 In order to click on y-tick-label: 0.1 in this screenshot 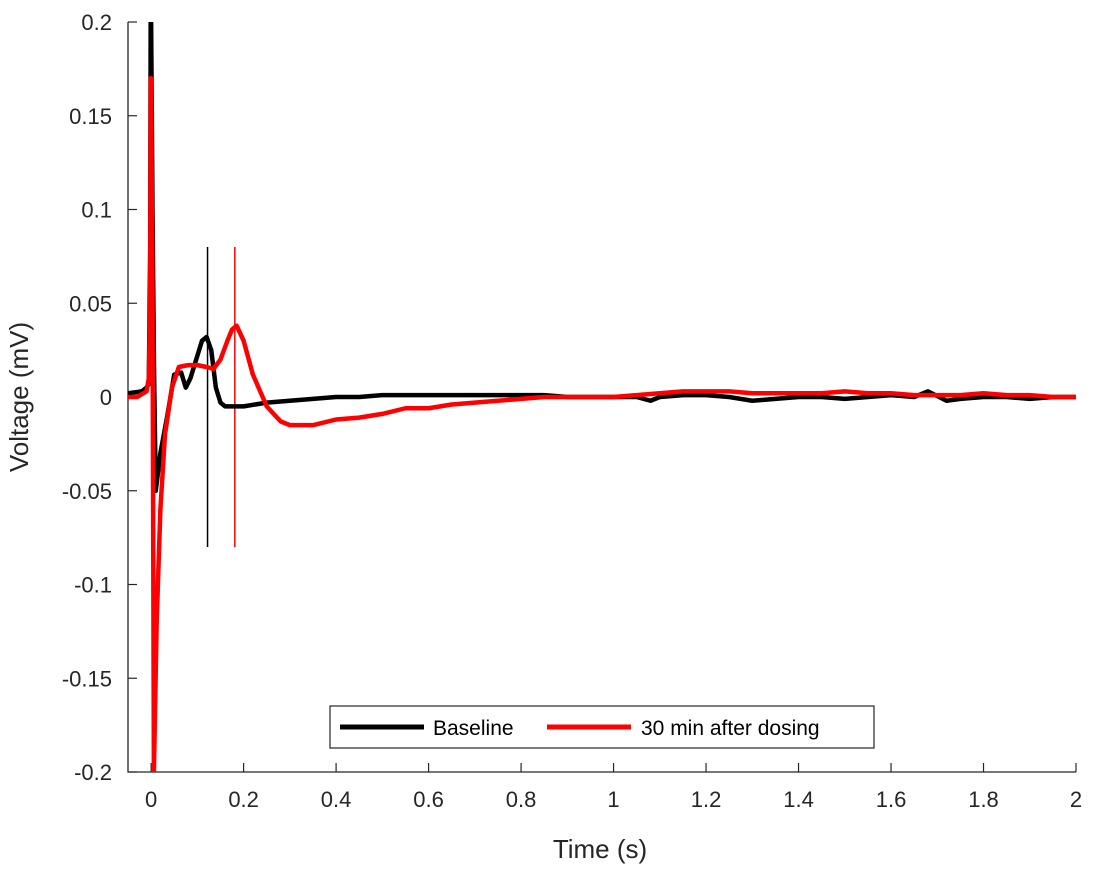, I will do `click(96, 210)`.